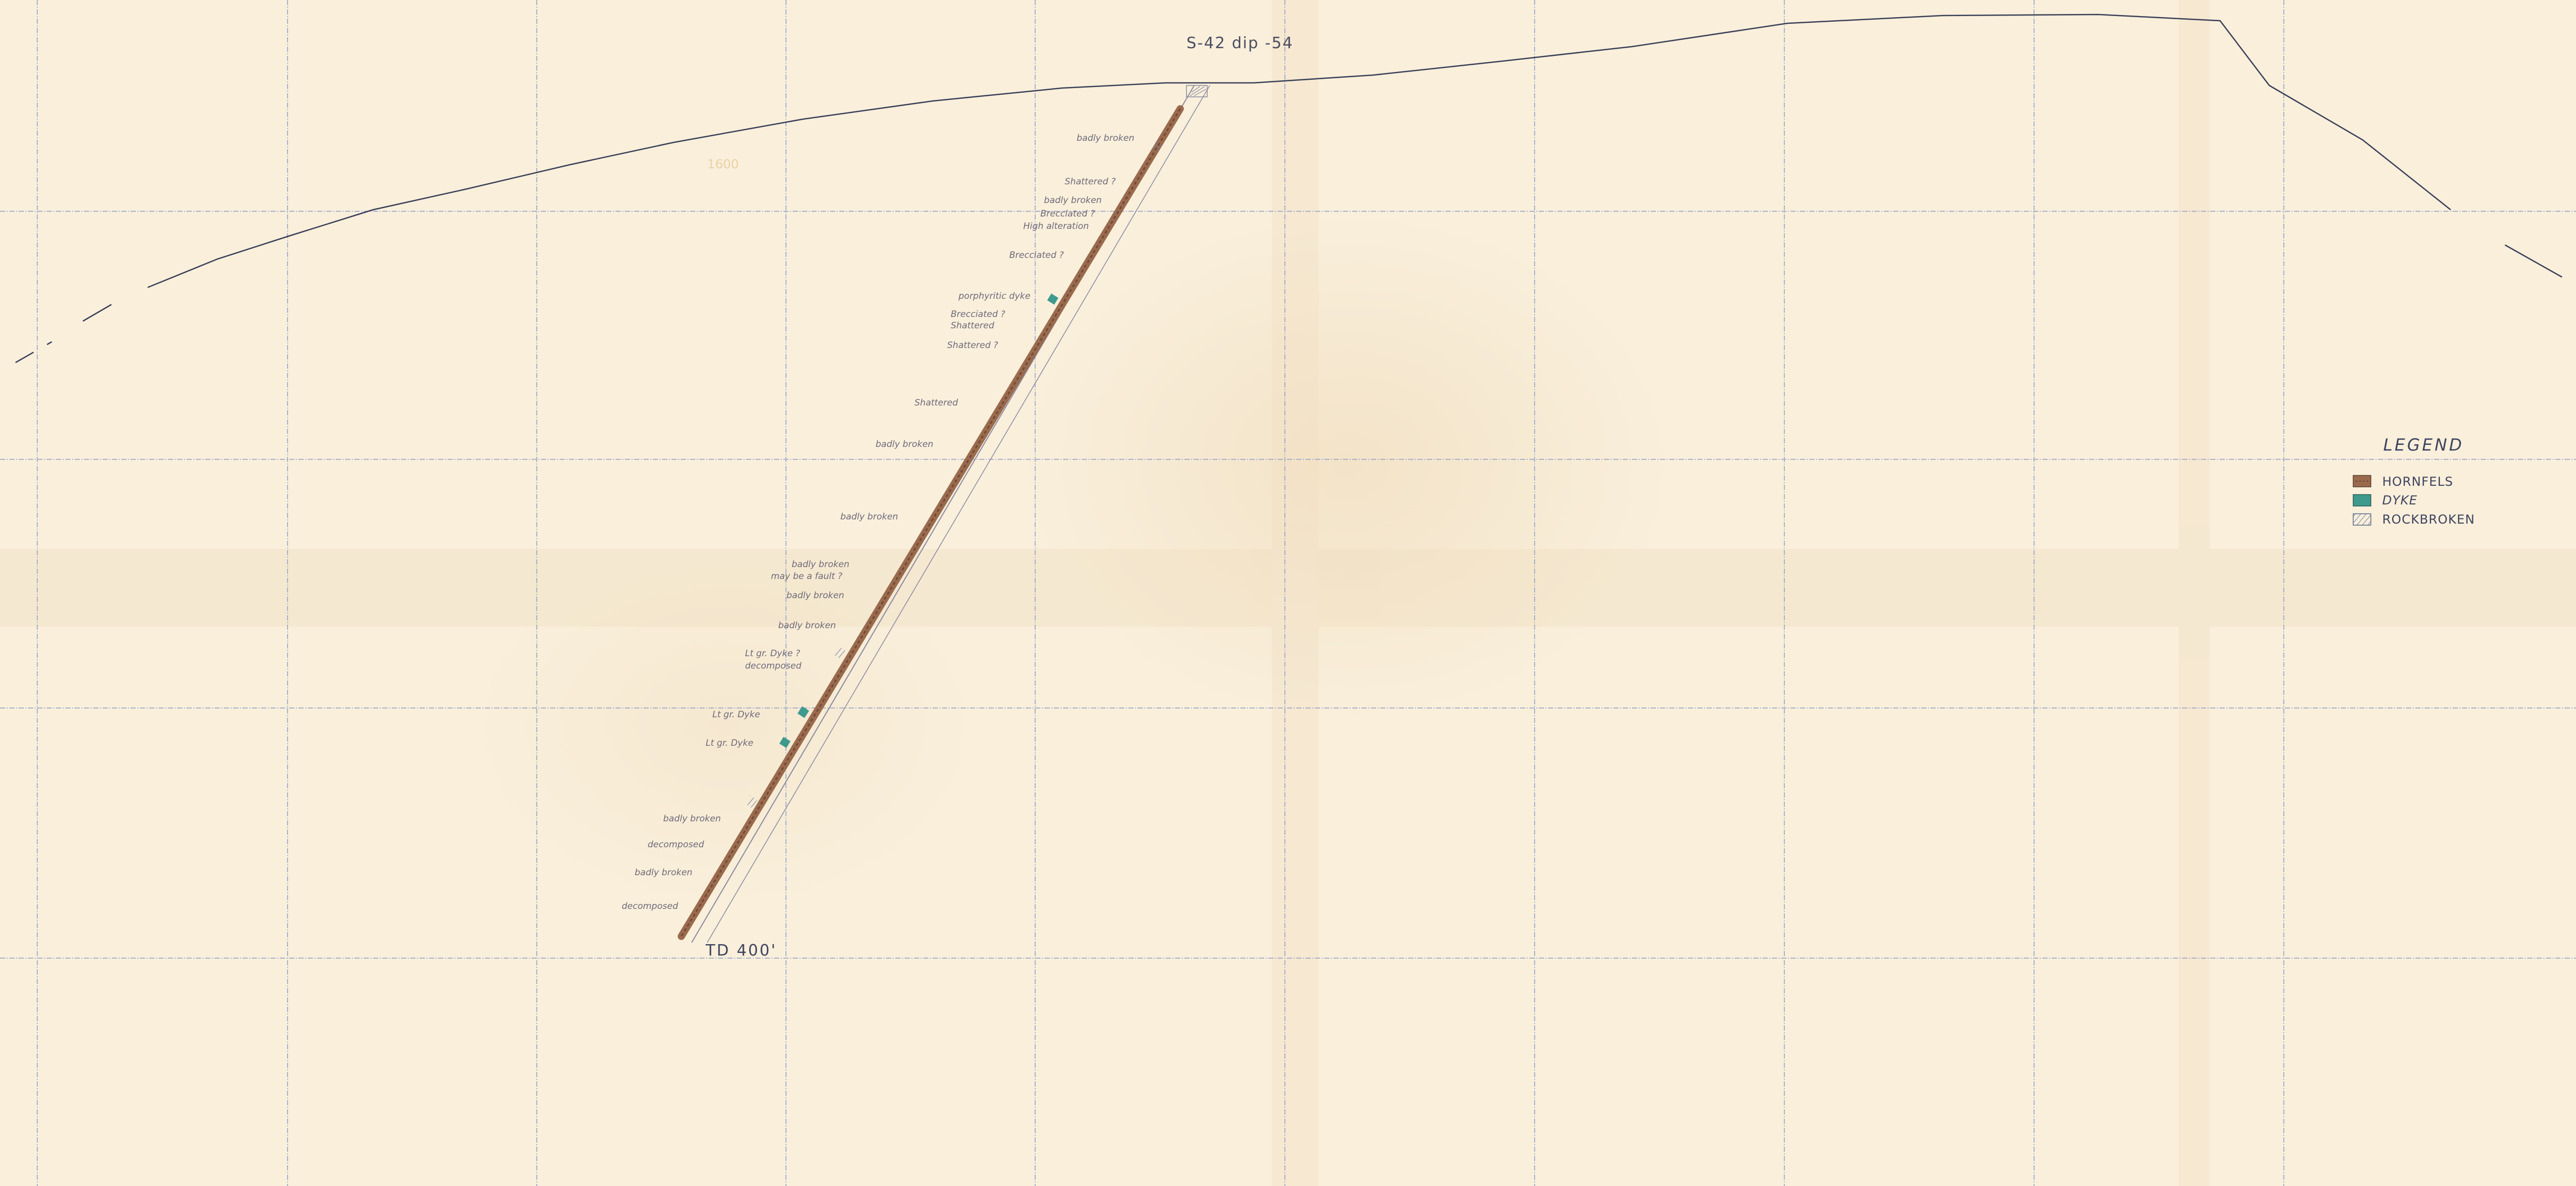  I want to click on dyke-intervals, so click(918, 520).